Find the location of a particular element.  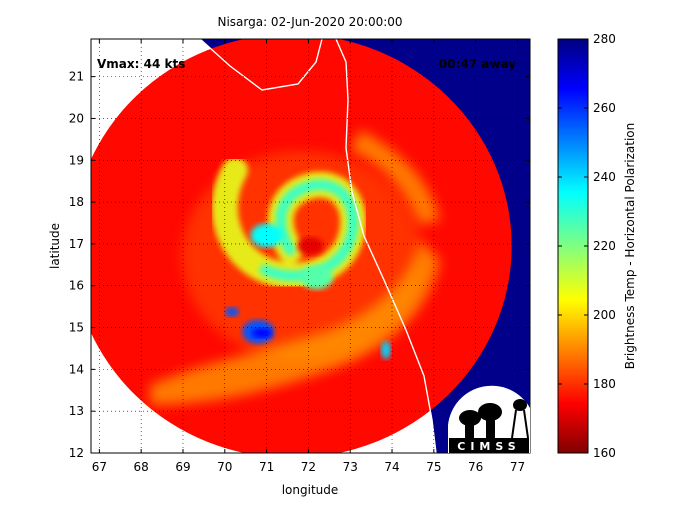

x-tick-label: 75 is located at coordinates (433, 467).